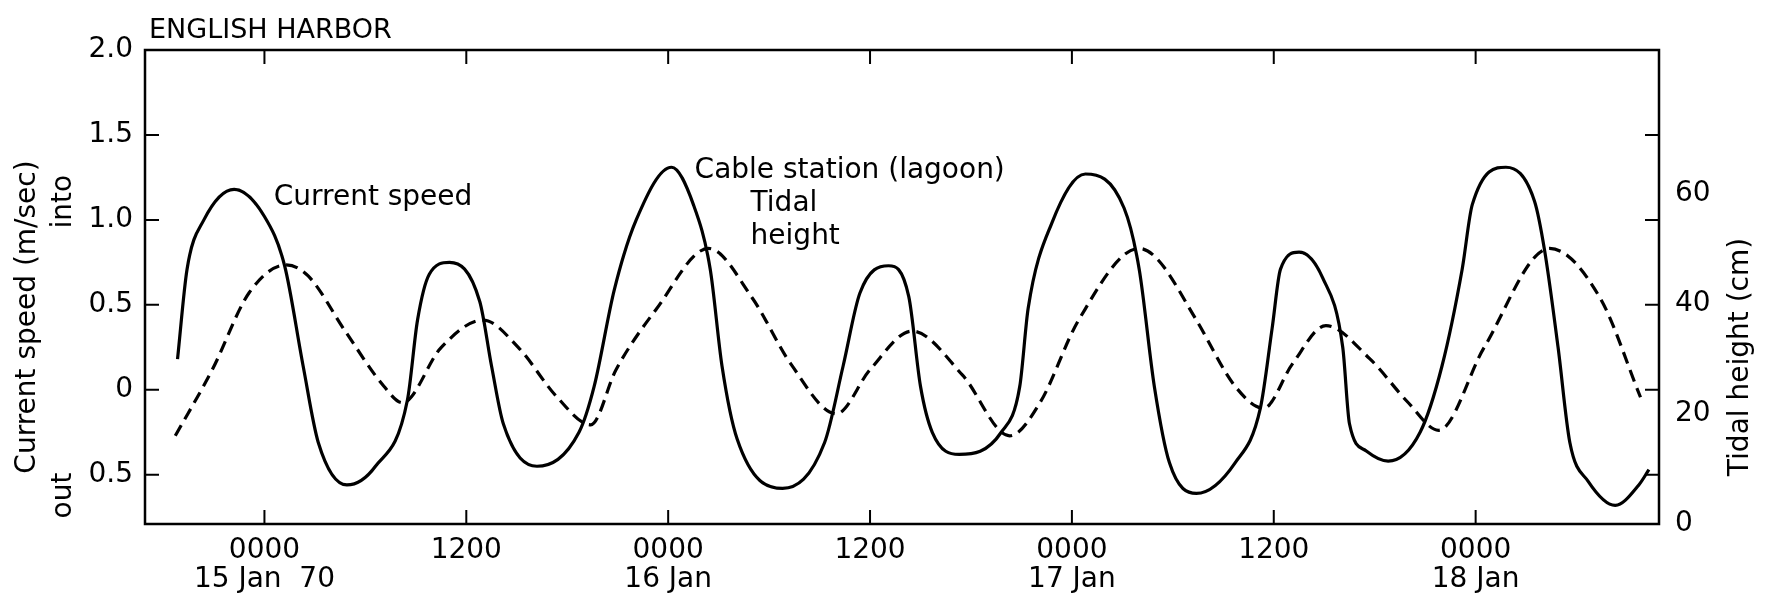 The height and width of the screenshot is (597, 1765). Describe the element at coordinates (849, 169) in the screenshot. I see `annotation: Cable station (lagoon)` at that location.